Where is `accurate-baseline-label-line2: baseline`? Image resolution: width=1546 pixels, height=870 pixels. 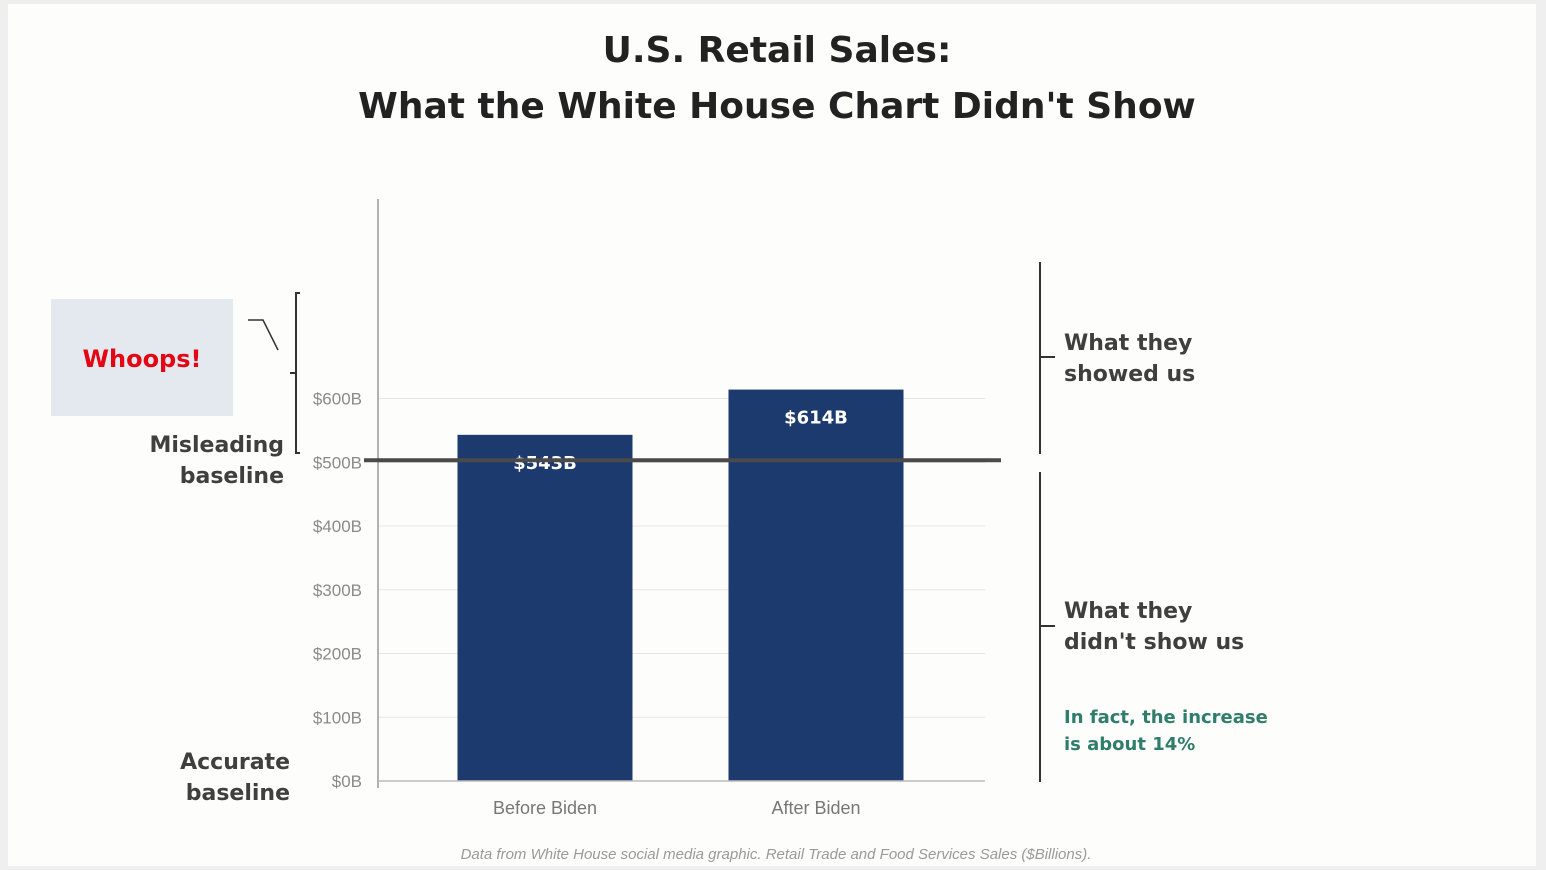 accurate-baseline-label-line2: baseline is located at coordinates (238, 793).